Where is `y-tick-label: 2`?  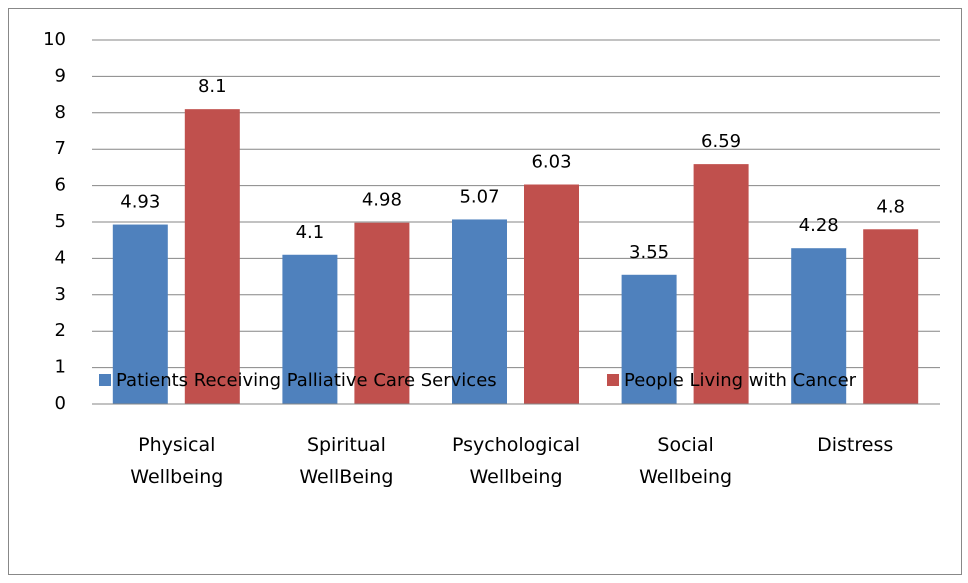
y-tick-label: 2 is located at coordinates (60, 330).